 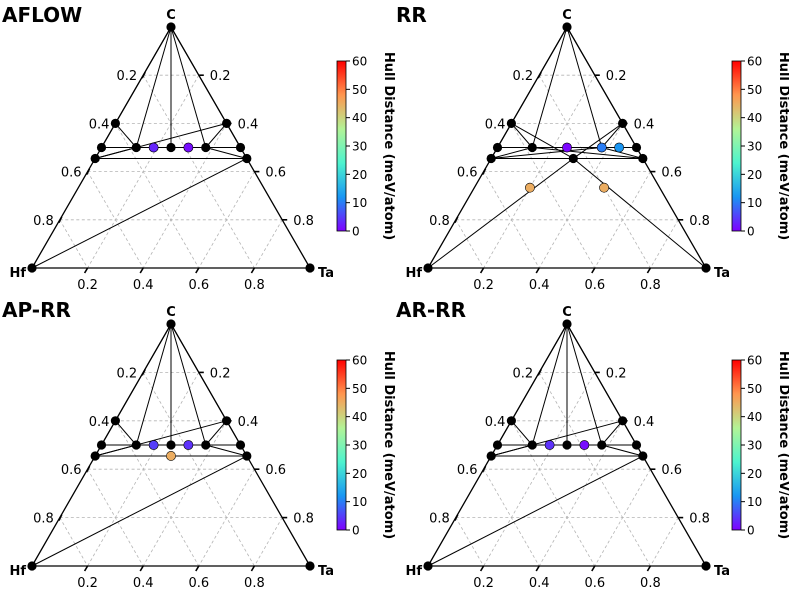 I want to click on tick-label-left: 0.2, so click(x=127, y=76).